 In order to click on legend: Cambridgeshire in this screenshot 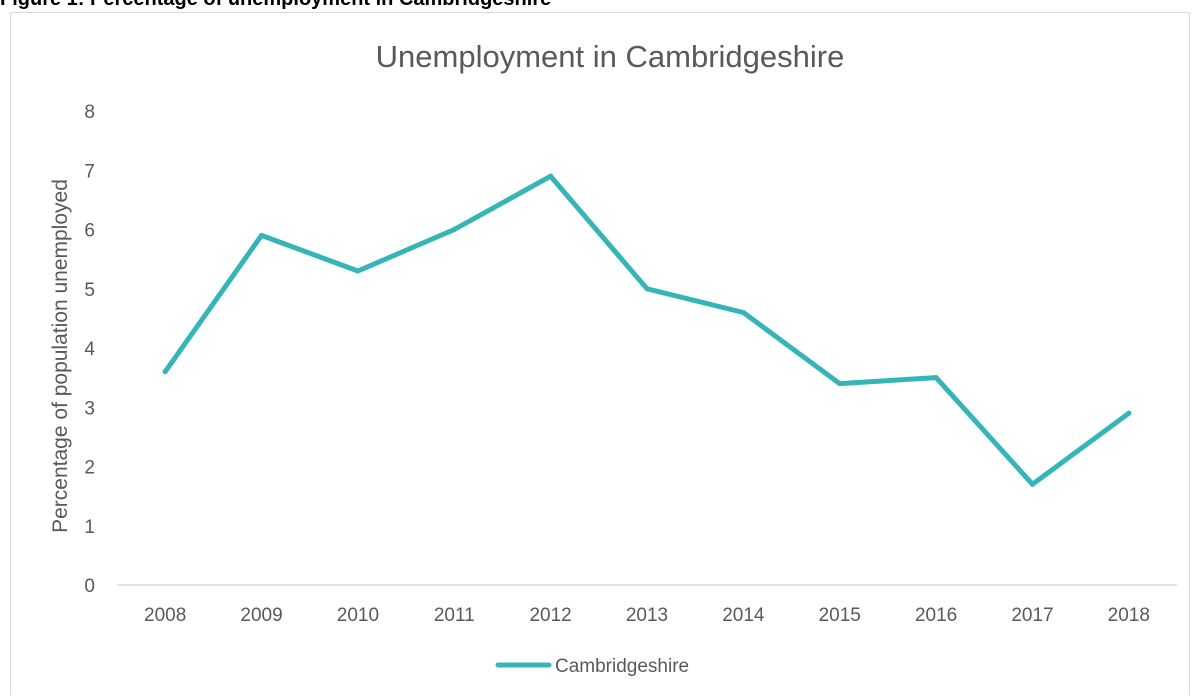, I will do `click(592, 666)`.